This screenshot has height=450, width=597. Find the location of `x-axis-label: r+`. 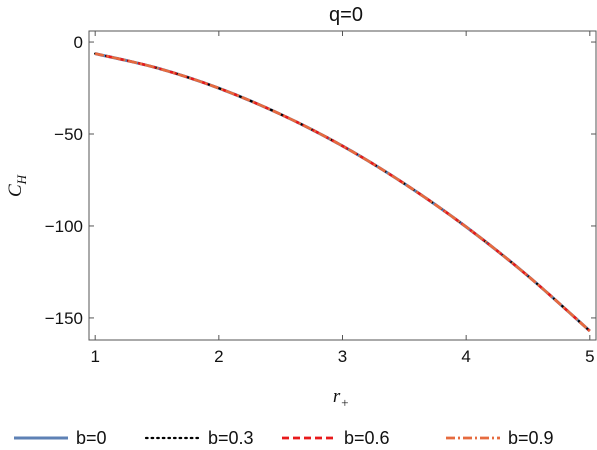

x-axis-label: r+ is located at coordinates (341, 398).